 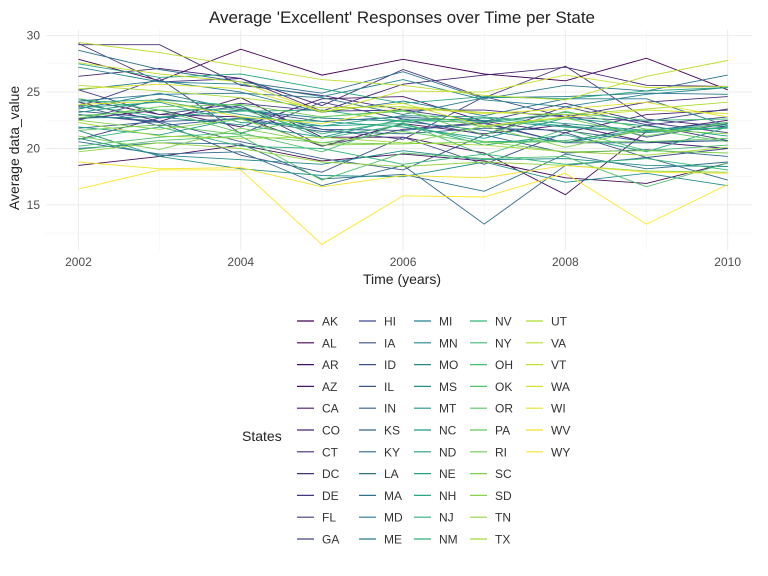 I want to click on legend-item-ne: NE, so click(x=435, y=474).